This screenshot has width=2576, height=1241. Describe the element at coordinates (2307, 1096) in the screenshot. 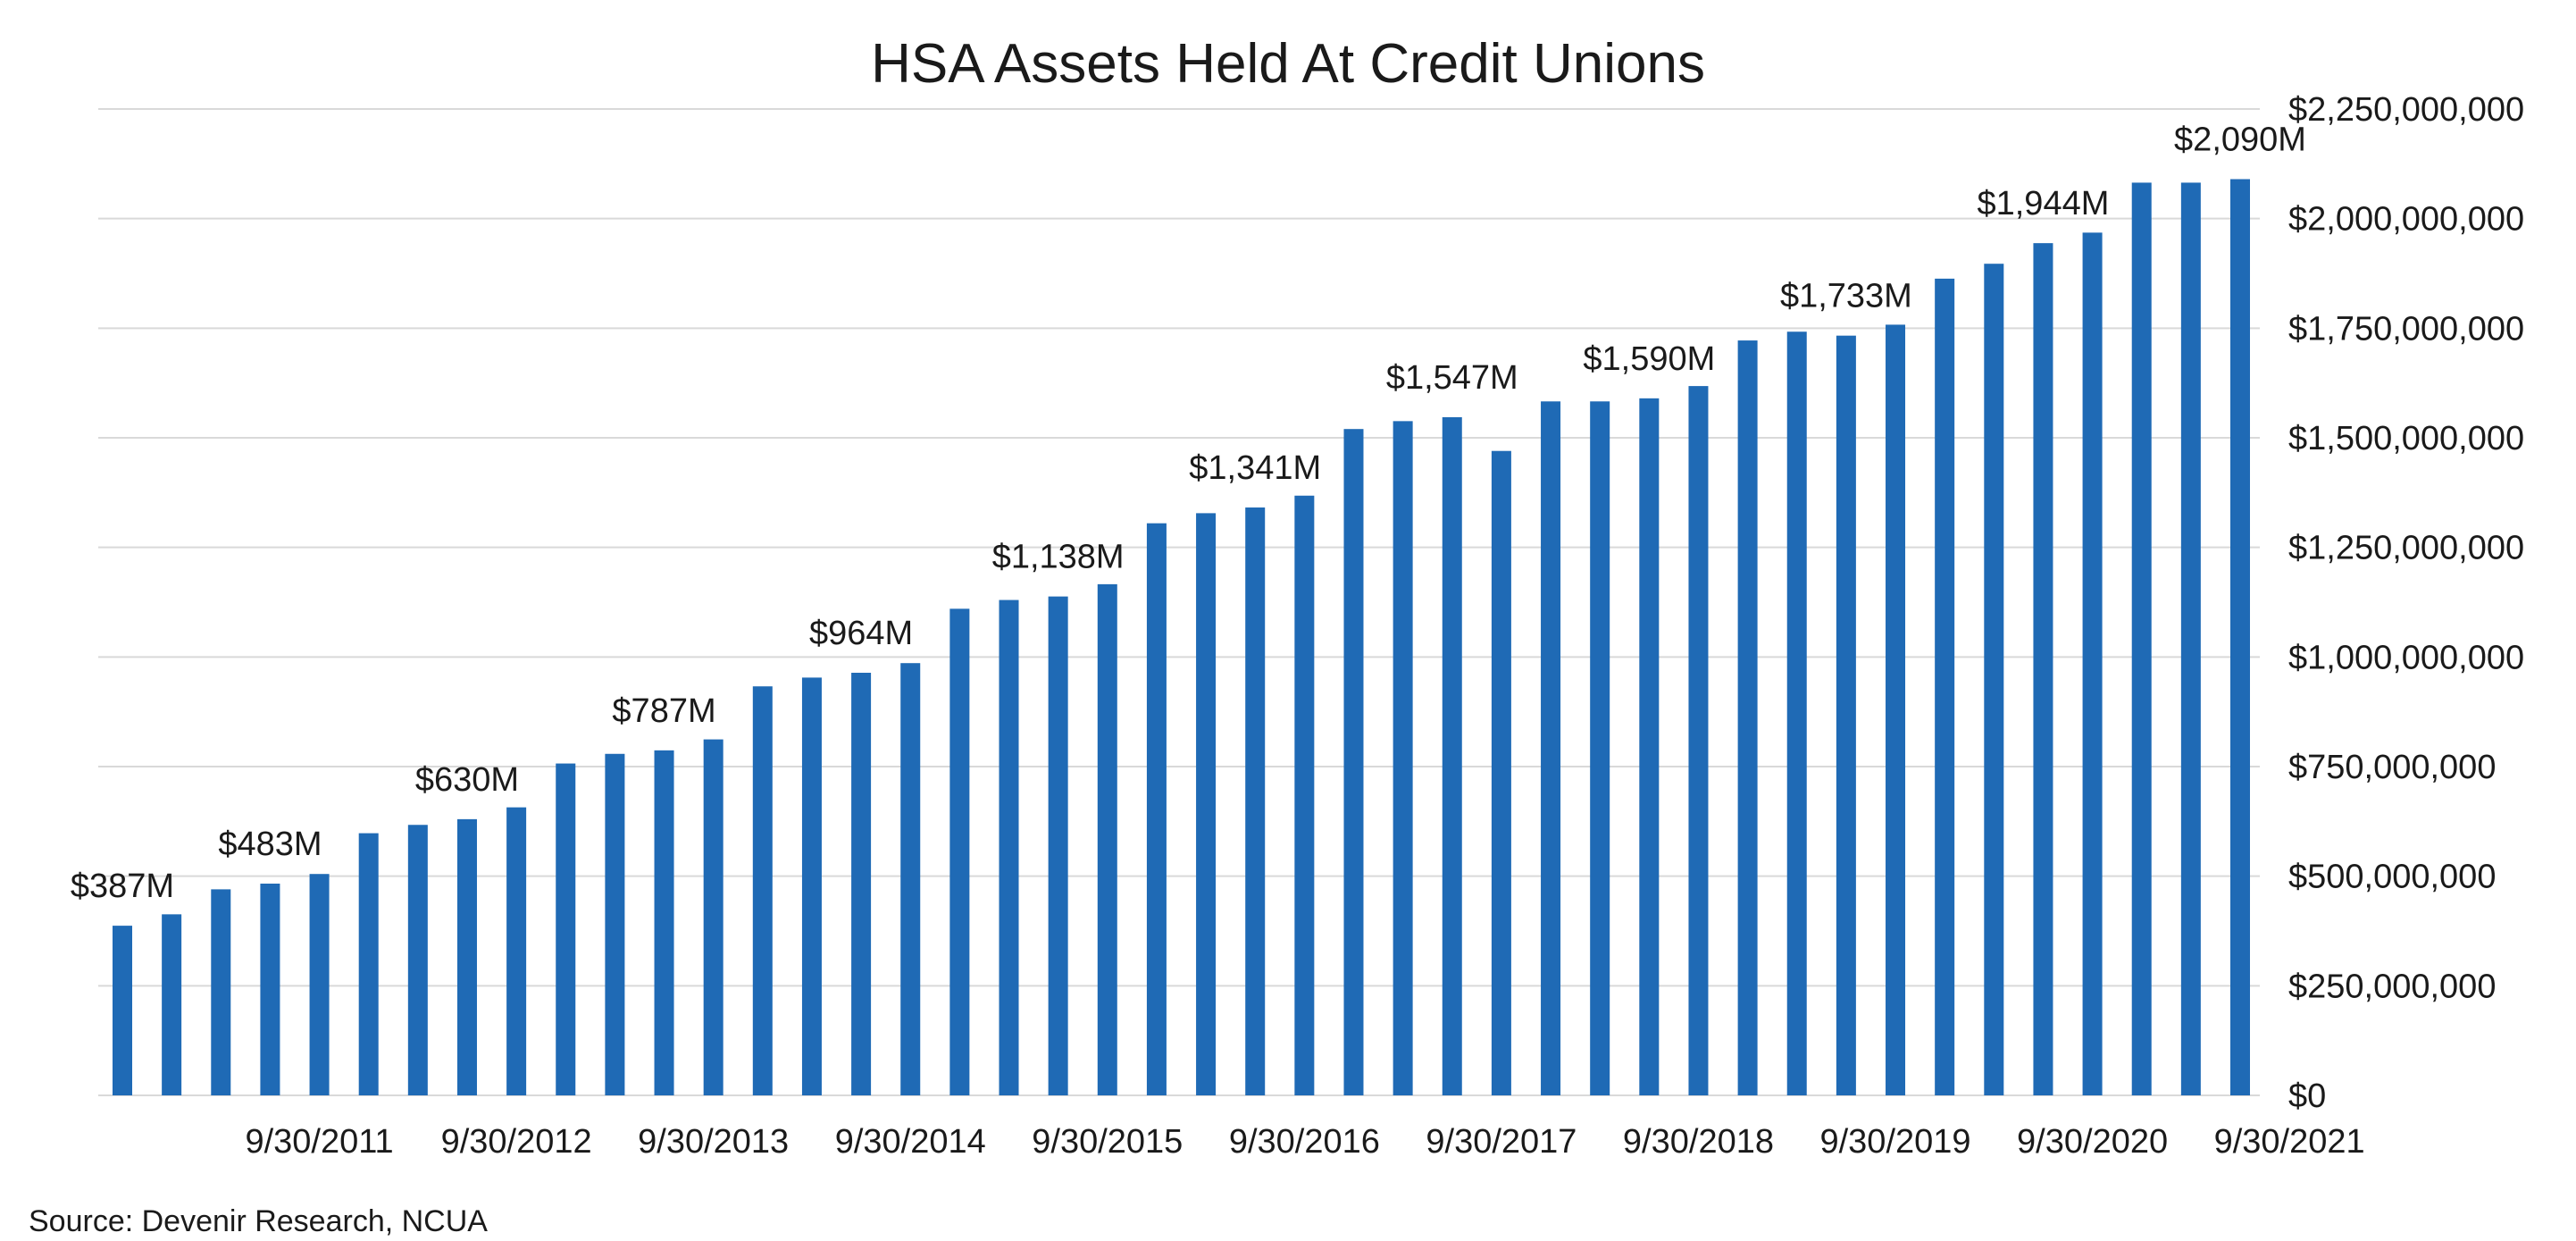

I see `y-tick-label: $0` at that location.